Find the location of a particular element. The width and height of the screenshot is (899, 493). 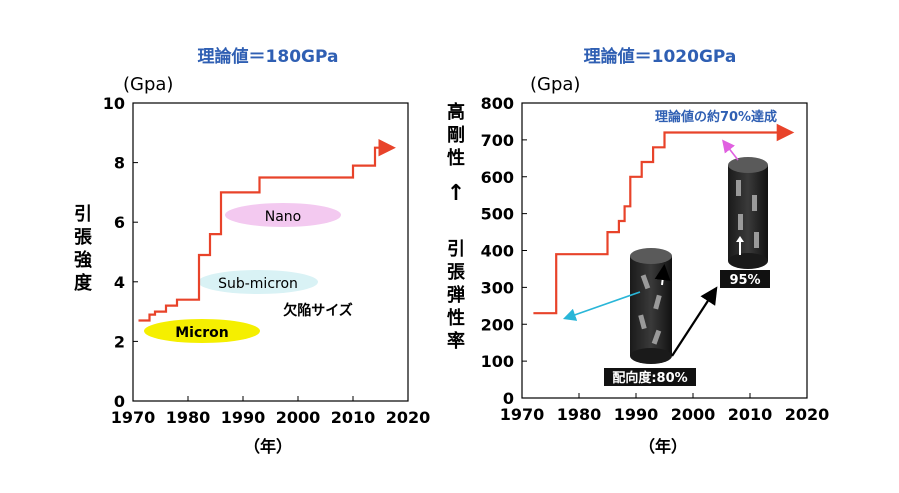

sub-micron-ellipse is located at coordinates (258, 282).